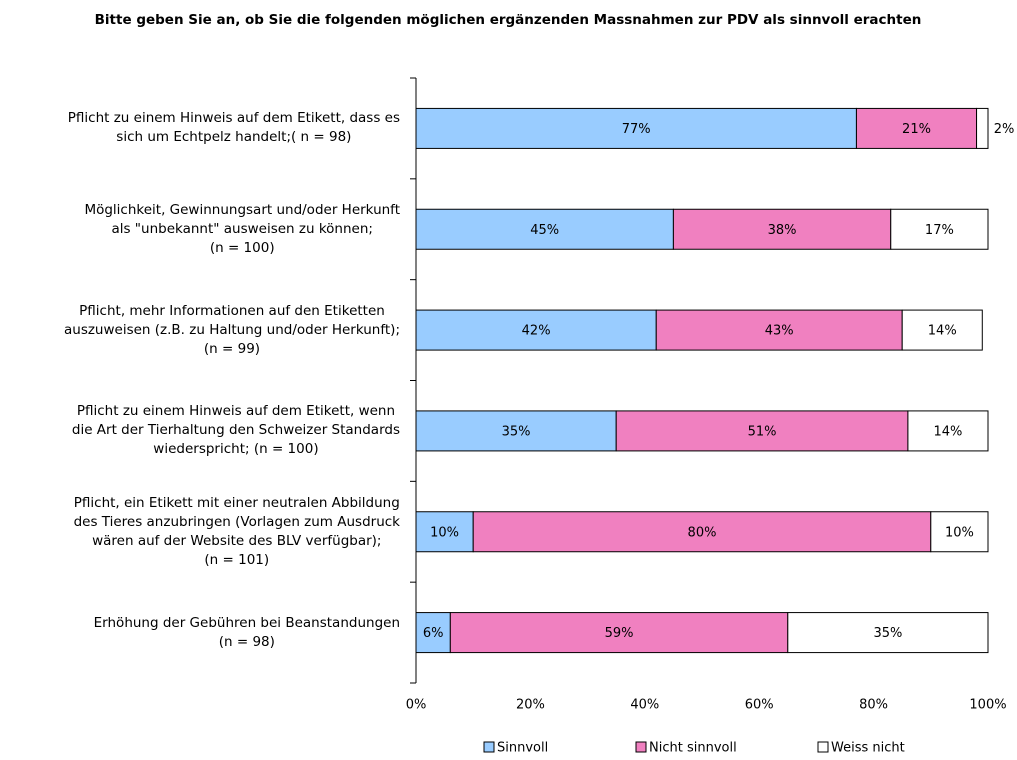 This screenshot has width=1017, height=760. What do you see at coordinates (644, 705) in the screenshot?
I see `x-tick-label: 40%` at bounding box center [644, 705].